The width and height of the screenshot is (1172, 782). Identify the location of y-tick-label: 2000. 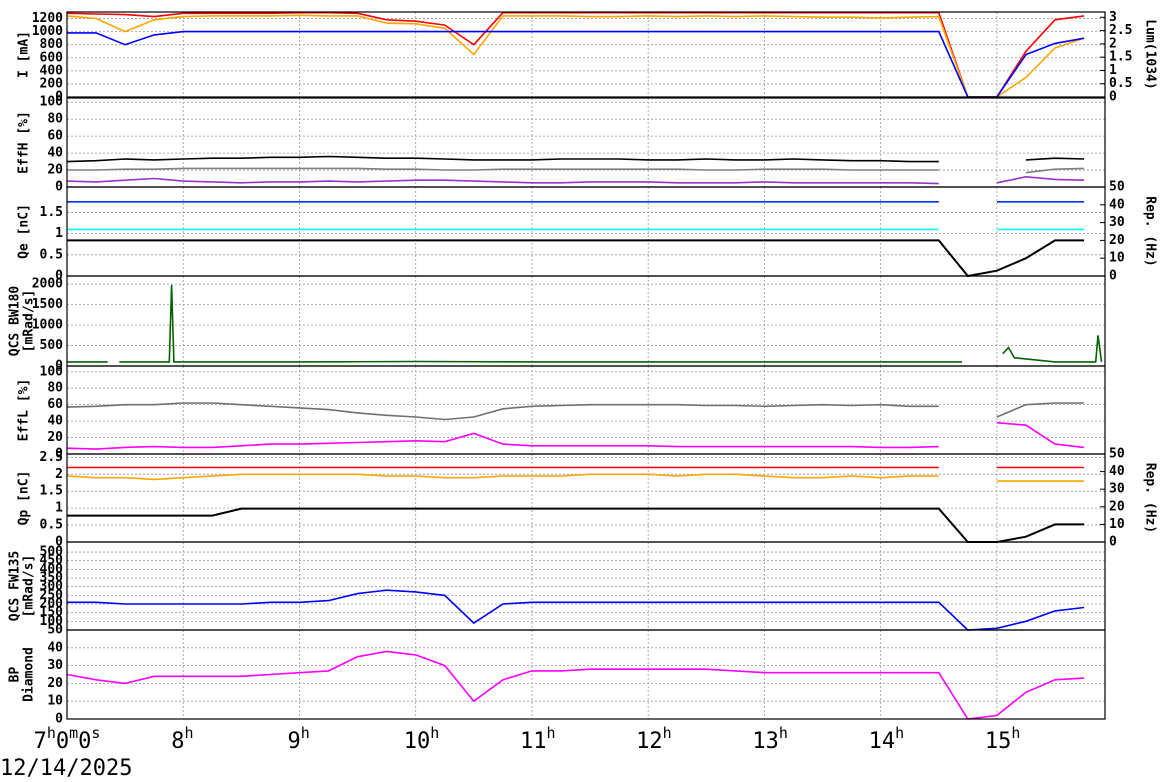
(47, 284).